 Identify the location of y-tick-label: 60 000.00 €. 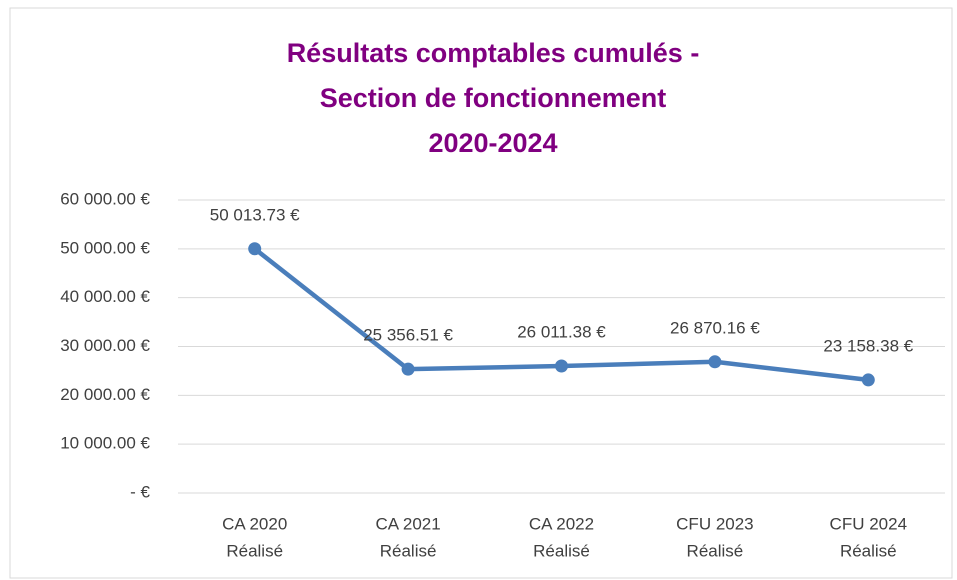
(105, 198).